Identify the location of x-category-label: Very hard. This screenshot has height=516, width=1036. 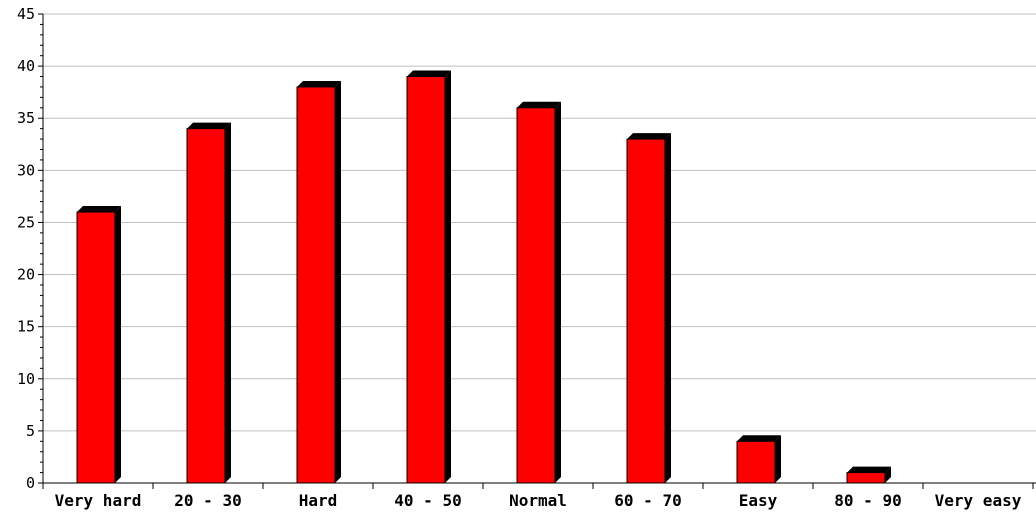
(98, 500).